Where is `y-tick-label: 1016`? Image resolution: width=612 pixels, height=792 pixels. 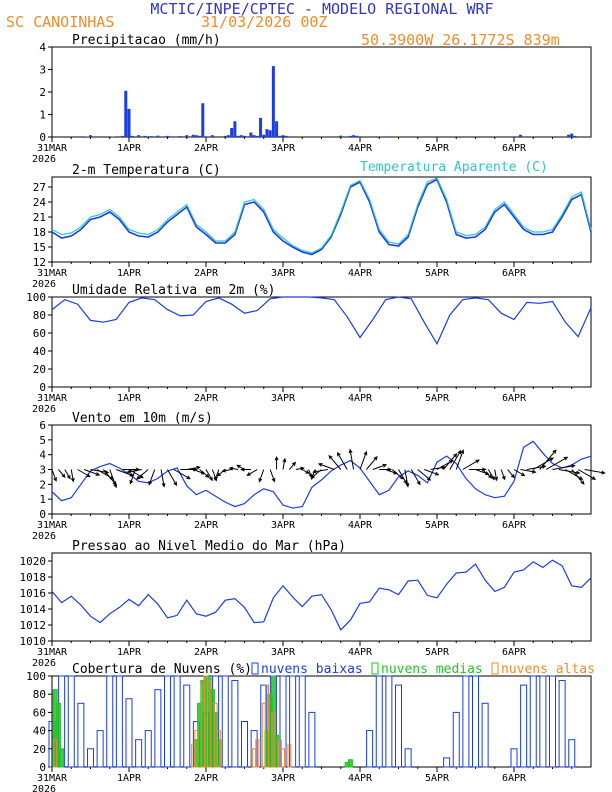
y-tick-label: 1016 is located at coordinates (33, 593).